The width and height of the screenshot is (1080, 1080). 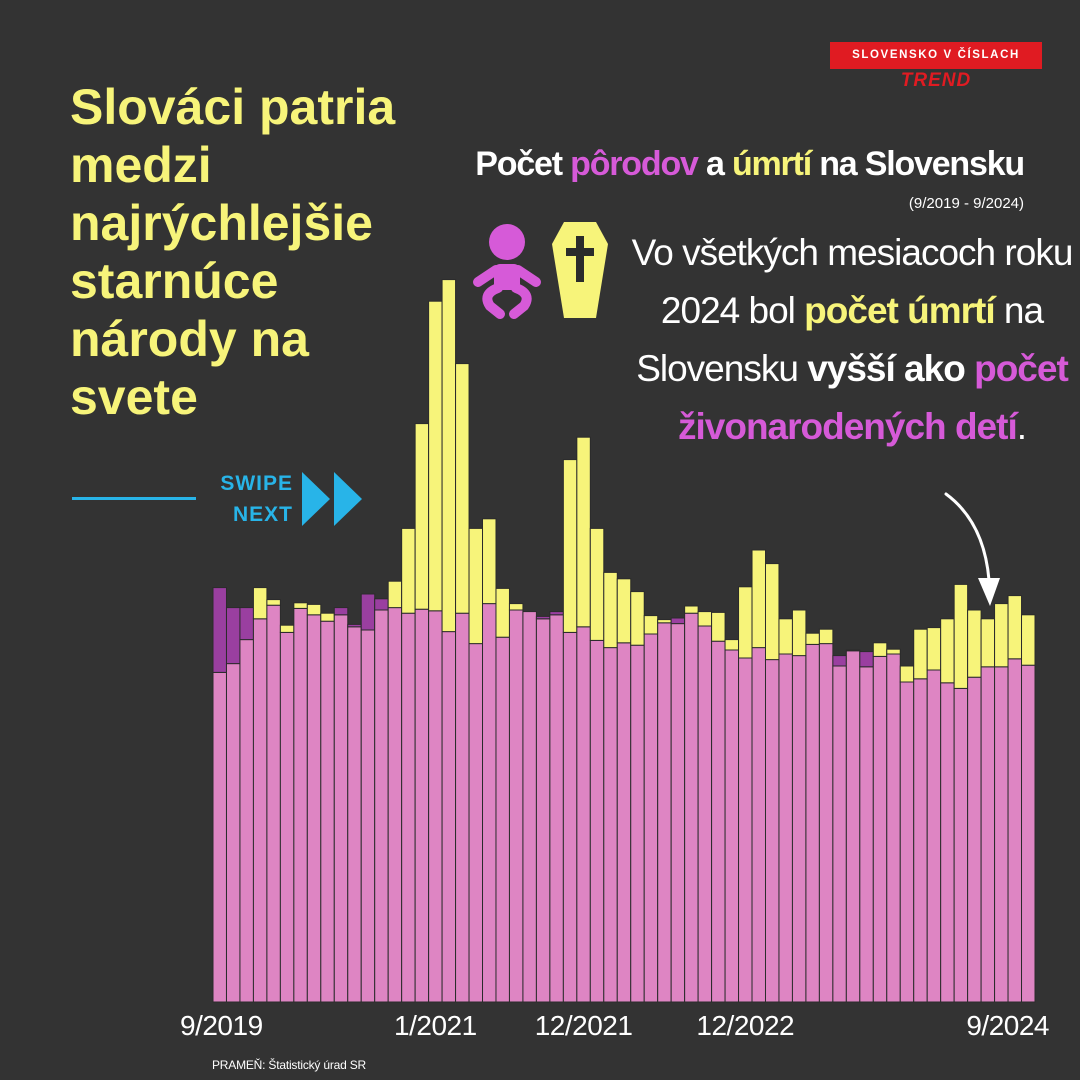 I want to click on note-deaths: počet úmrtí, so click(x=899, y=310).